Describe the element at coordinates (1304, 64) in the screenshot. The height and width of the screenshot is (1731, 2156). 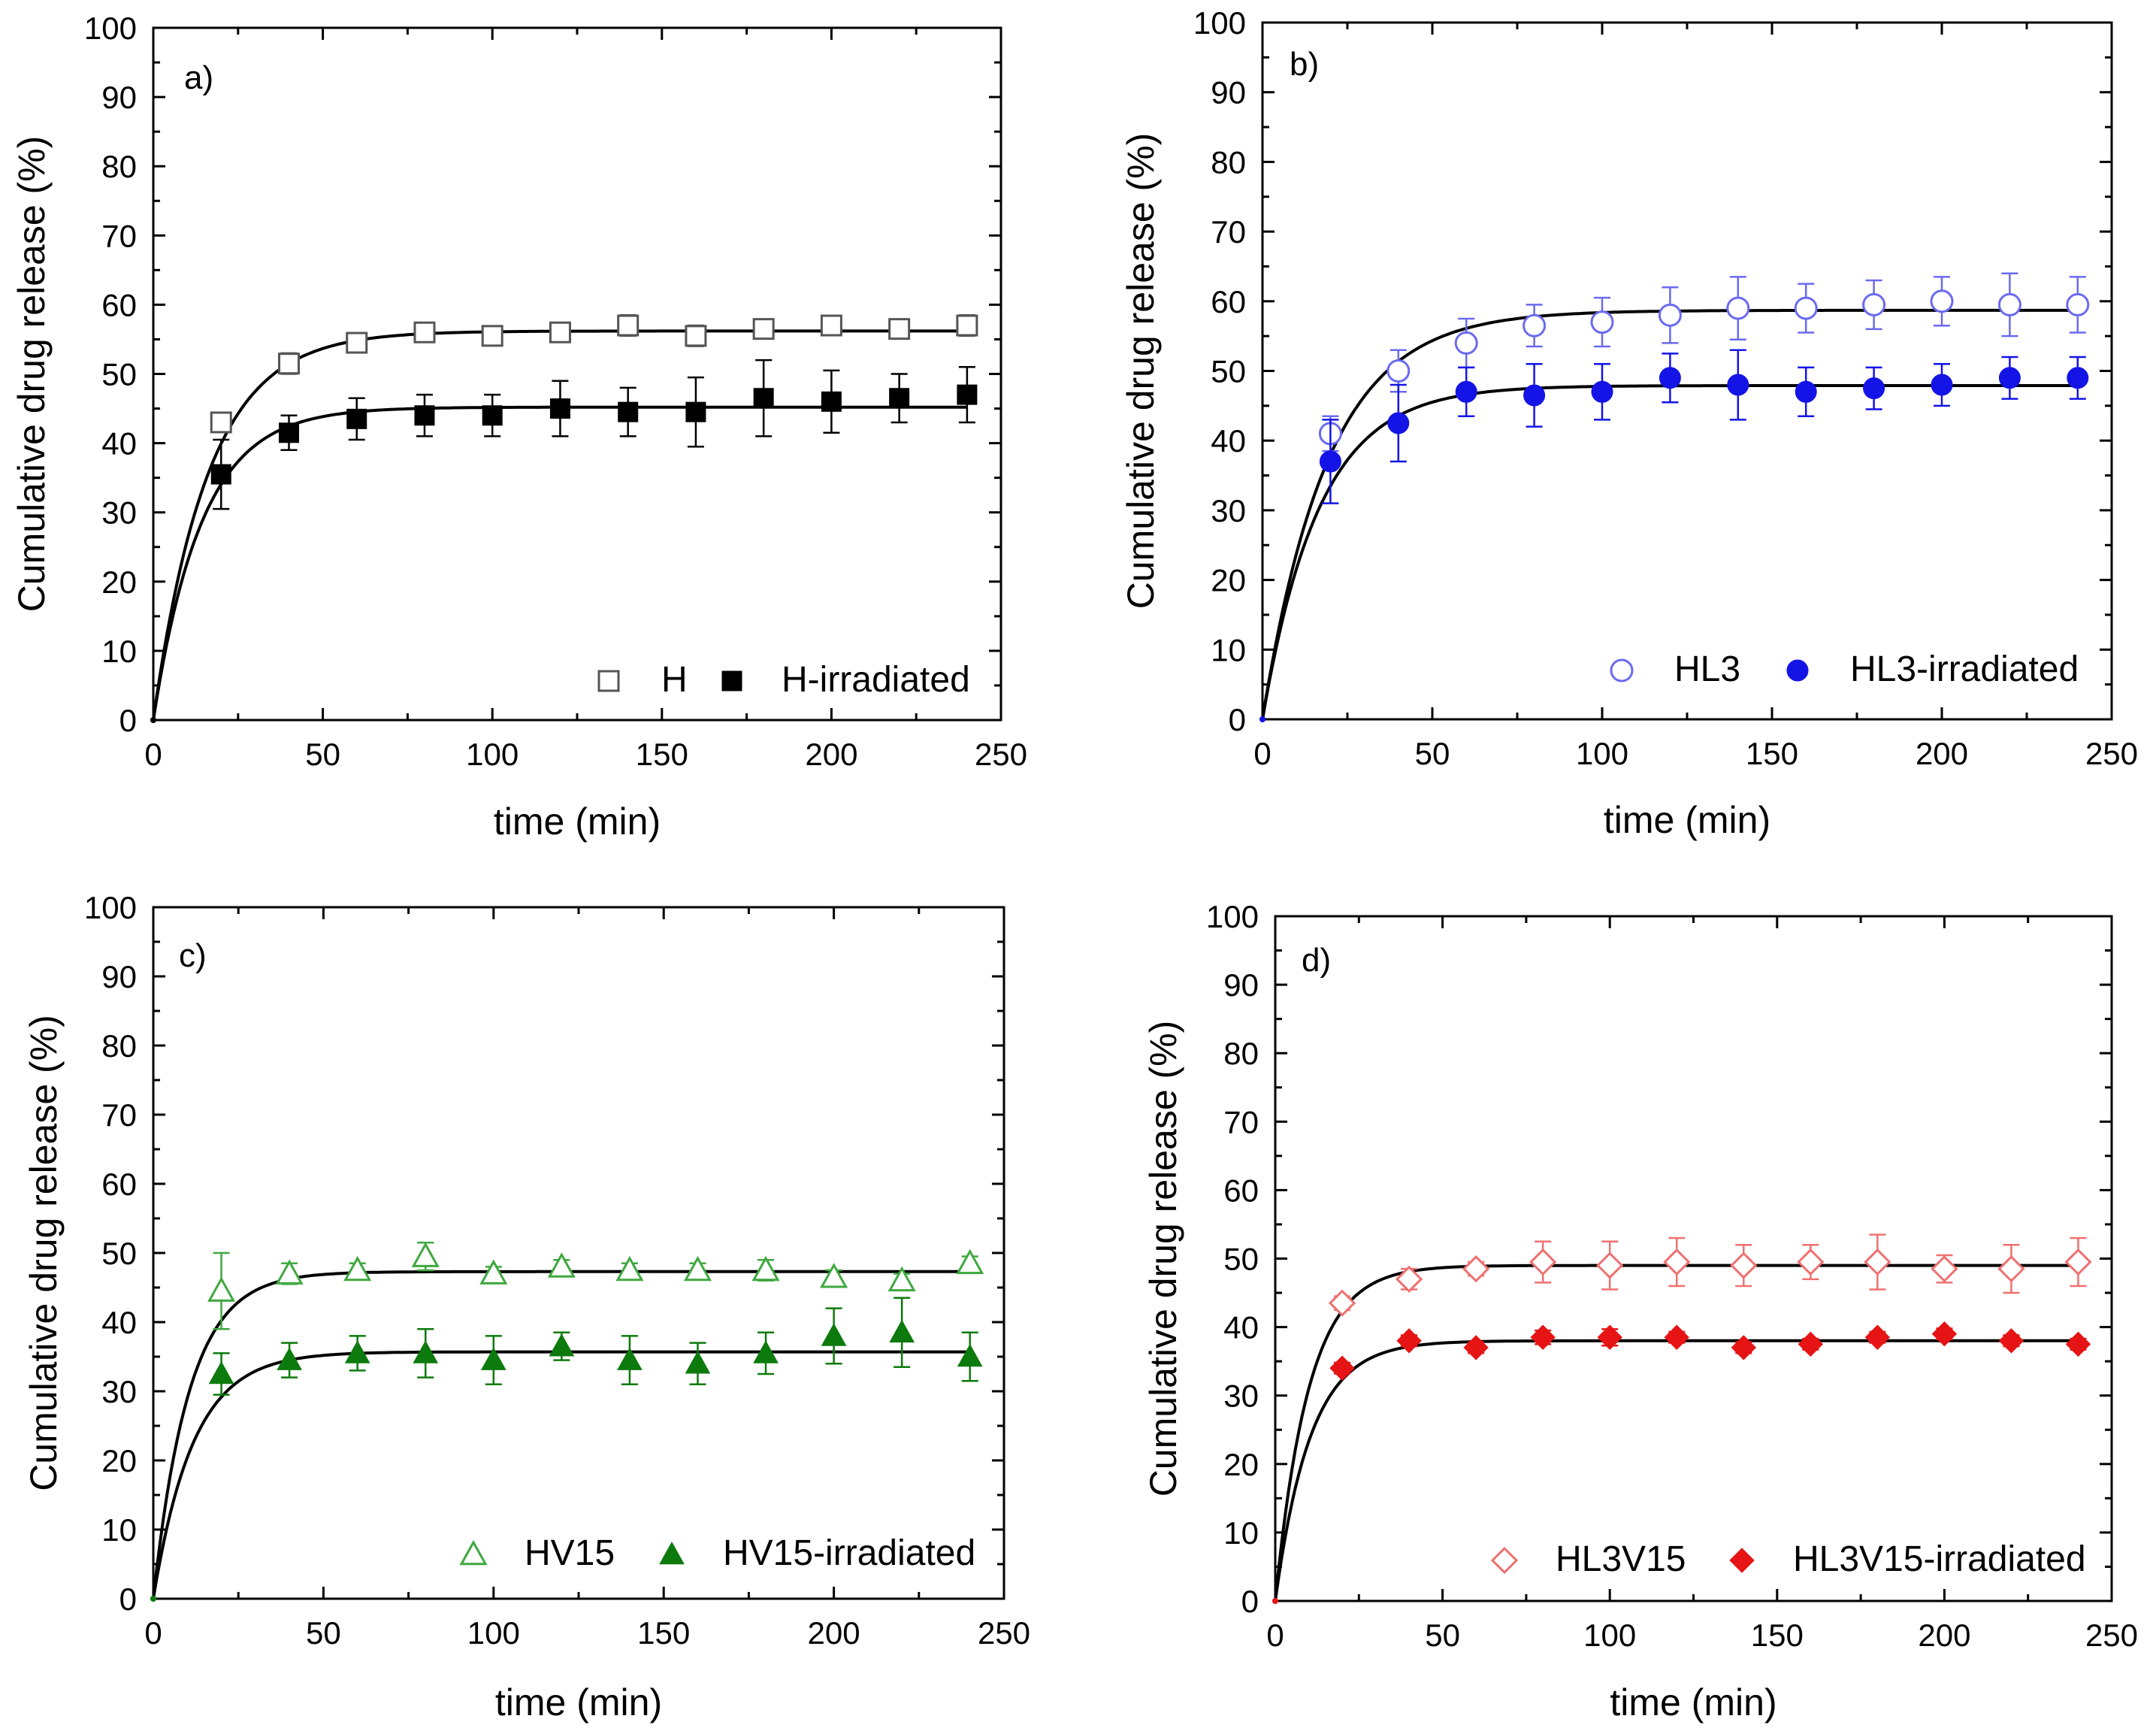
I see `panel-label: b)` at that location.